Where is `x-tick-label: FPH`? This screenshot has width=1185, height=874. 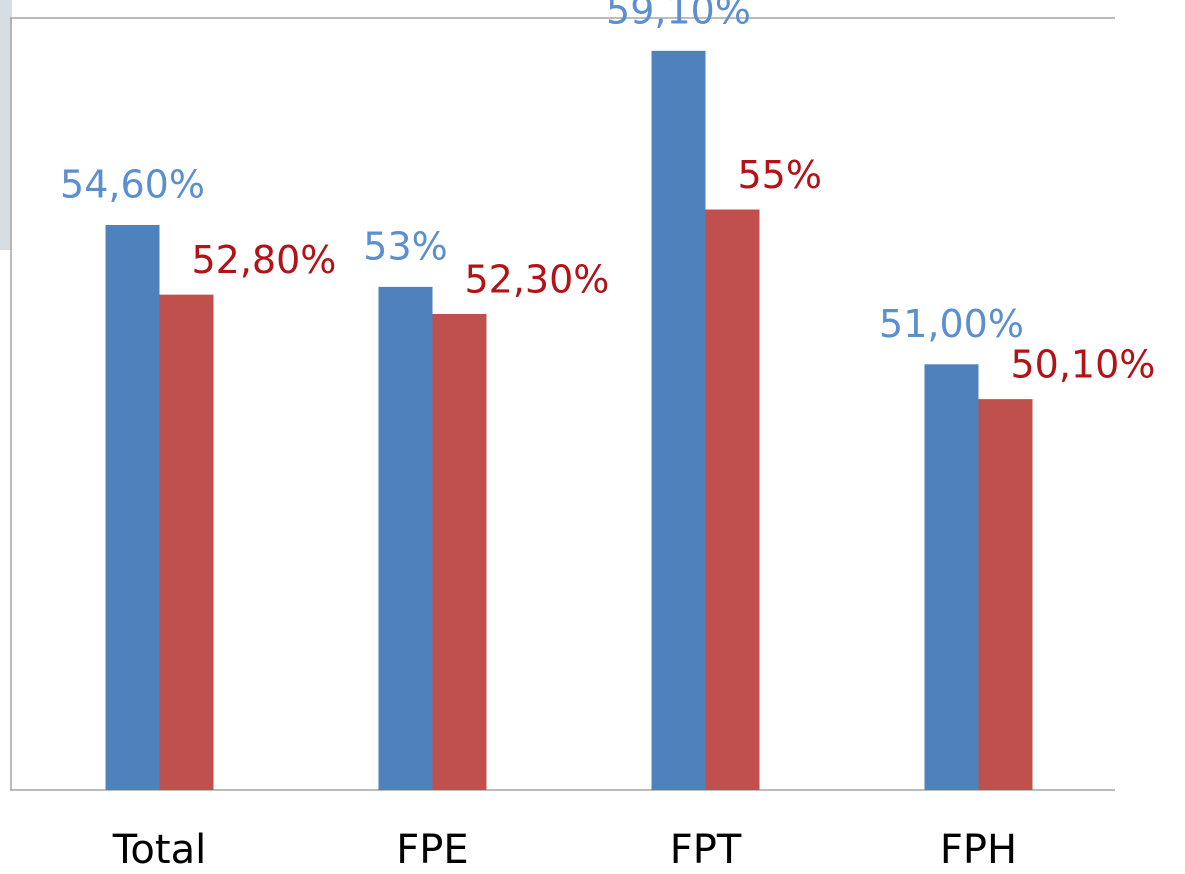 x-tick-label: FPH is located at coordinates (978, 850).